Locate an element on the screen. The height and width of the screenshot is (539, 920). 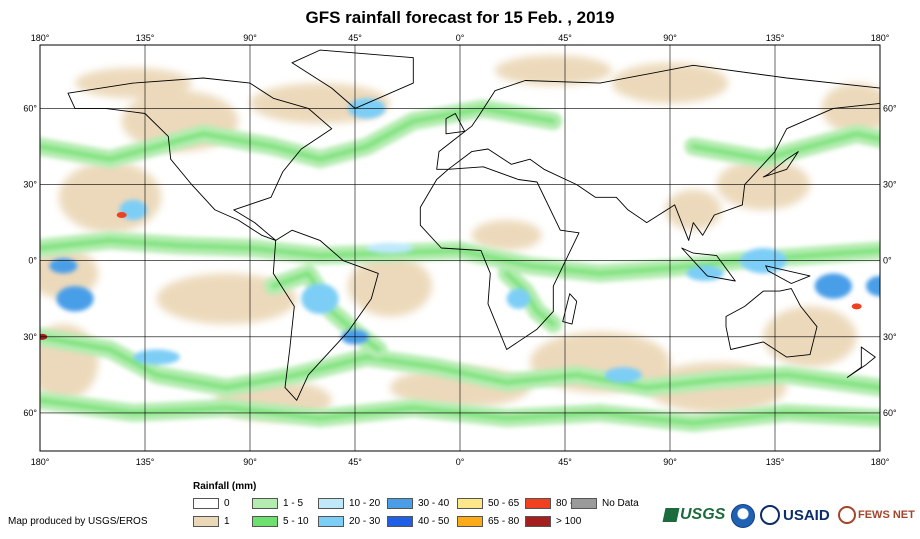
legend-item: 65 - 80 is located at coordinates (488, 522).